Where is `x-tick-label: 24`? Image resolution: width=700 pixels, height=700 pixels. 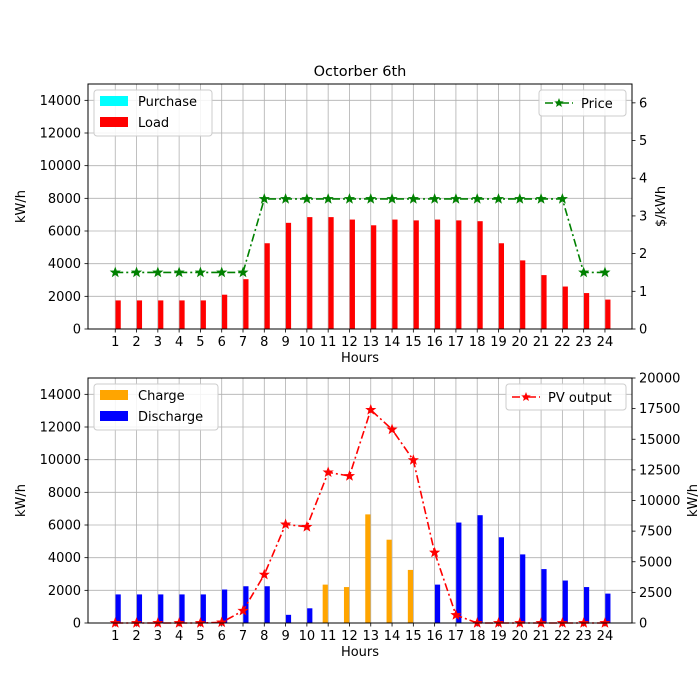 x-tick-label: 24 is located at coordinates (605, 342).